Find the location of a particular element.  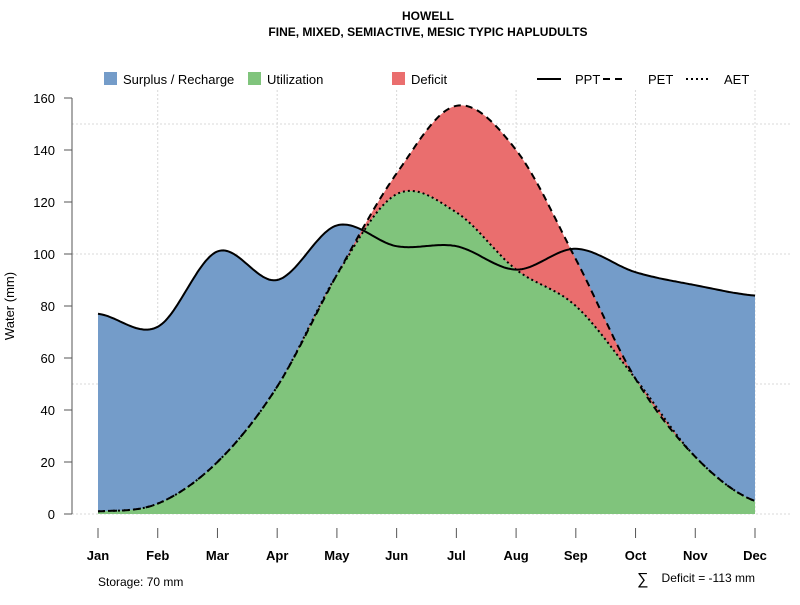

y-tick-label: 120 is located at coordinates (44, 202).